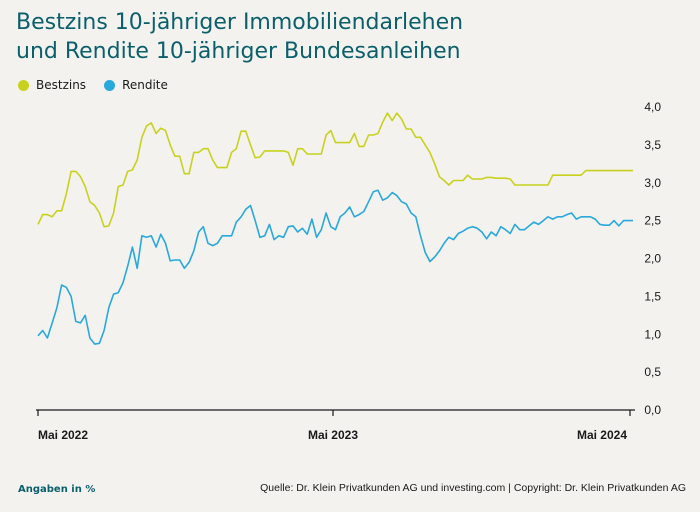 Image resolution: width=700 pixels, height=512 pixels. Describe the element at coordinates (652, 334) in the screenshot. I see `y-tick-label: 1,0` at that location.